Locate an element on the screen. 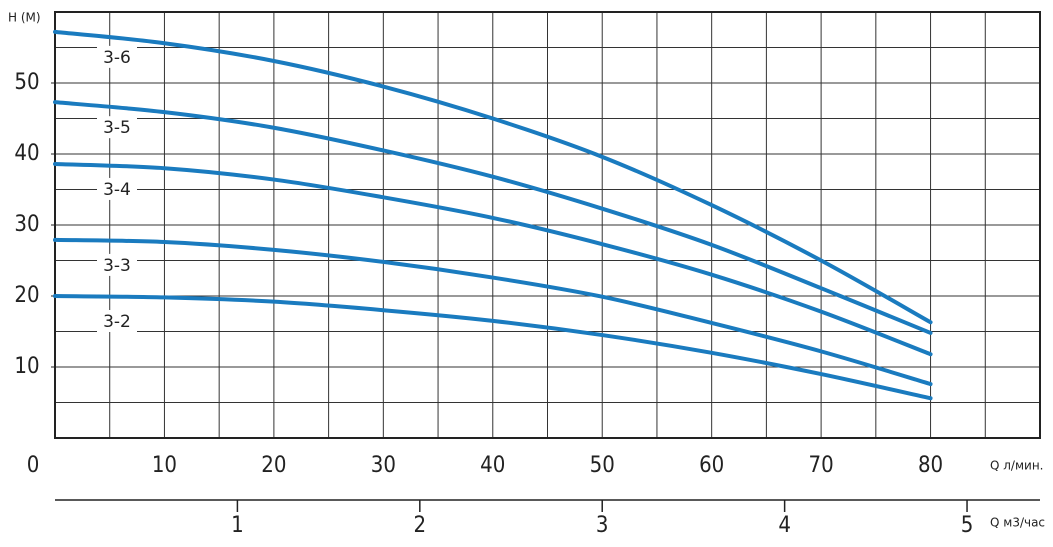 The width and height of the screenshot is (1053, 547). x2-axis-label: Q м3/час is located at coordinates (1017, 523).